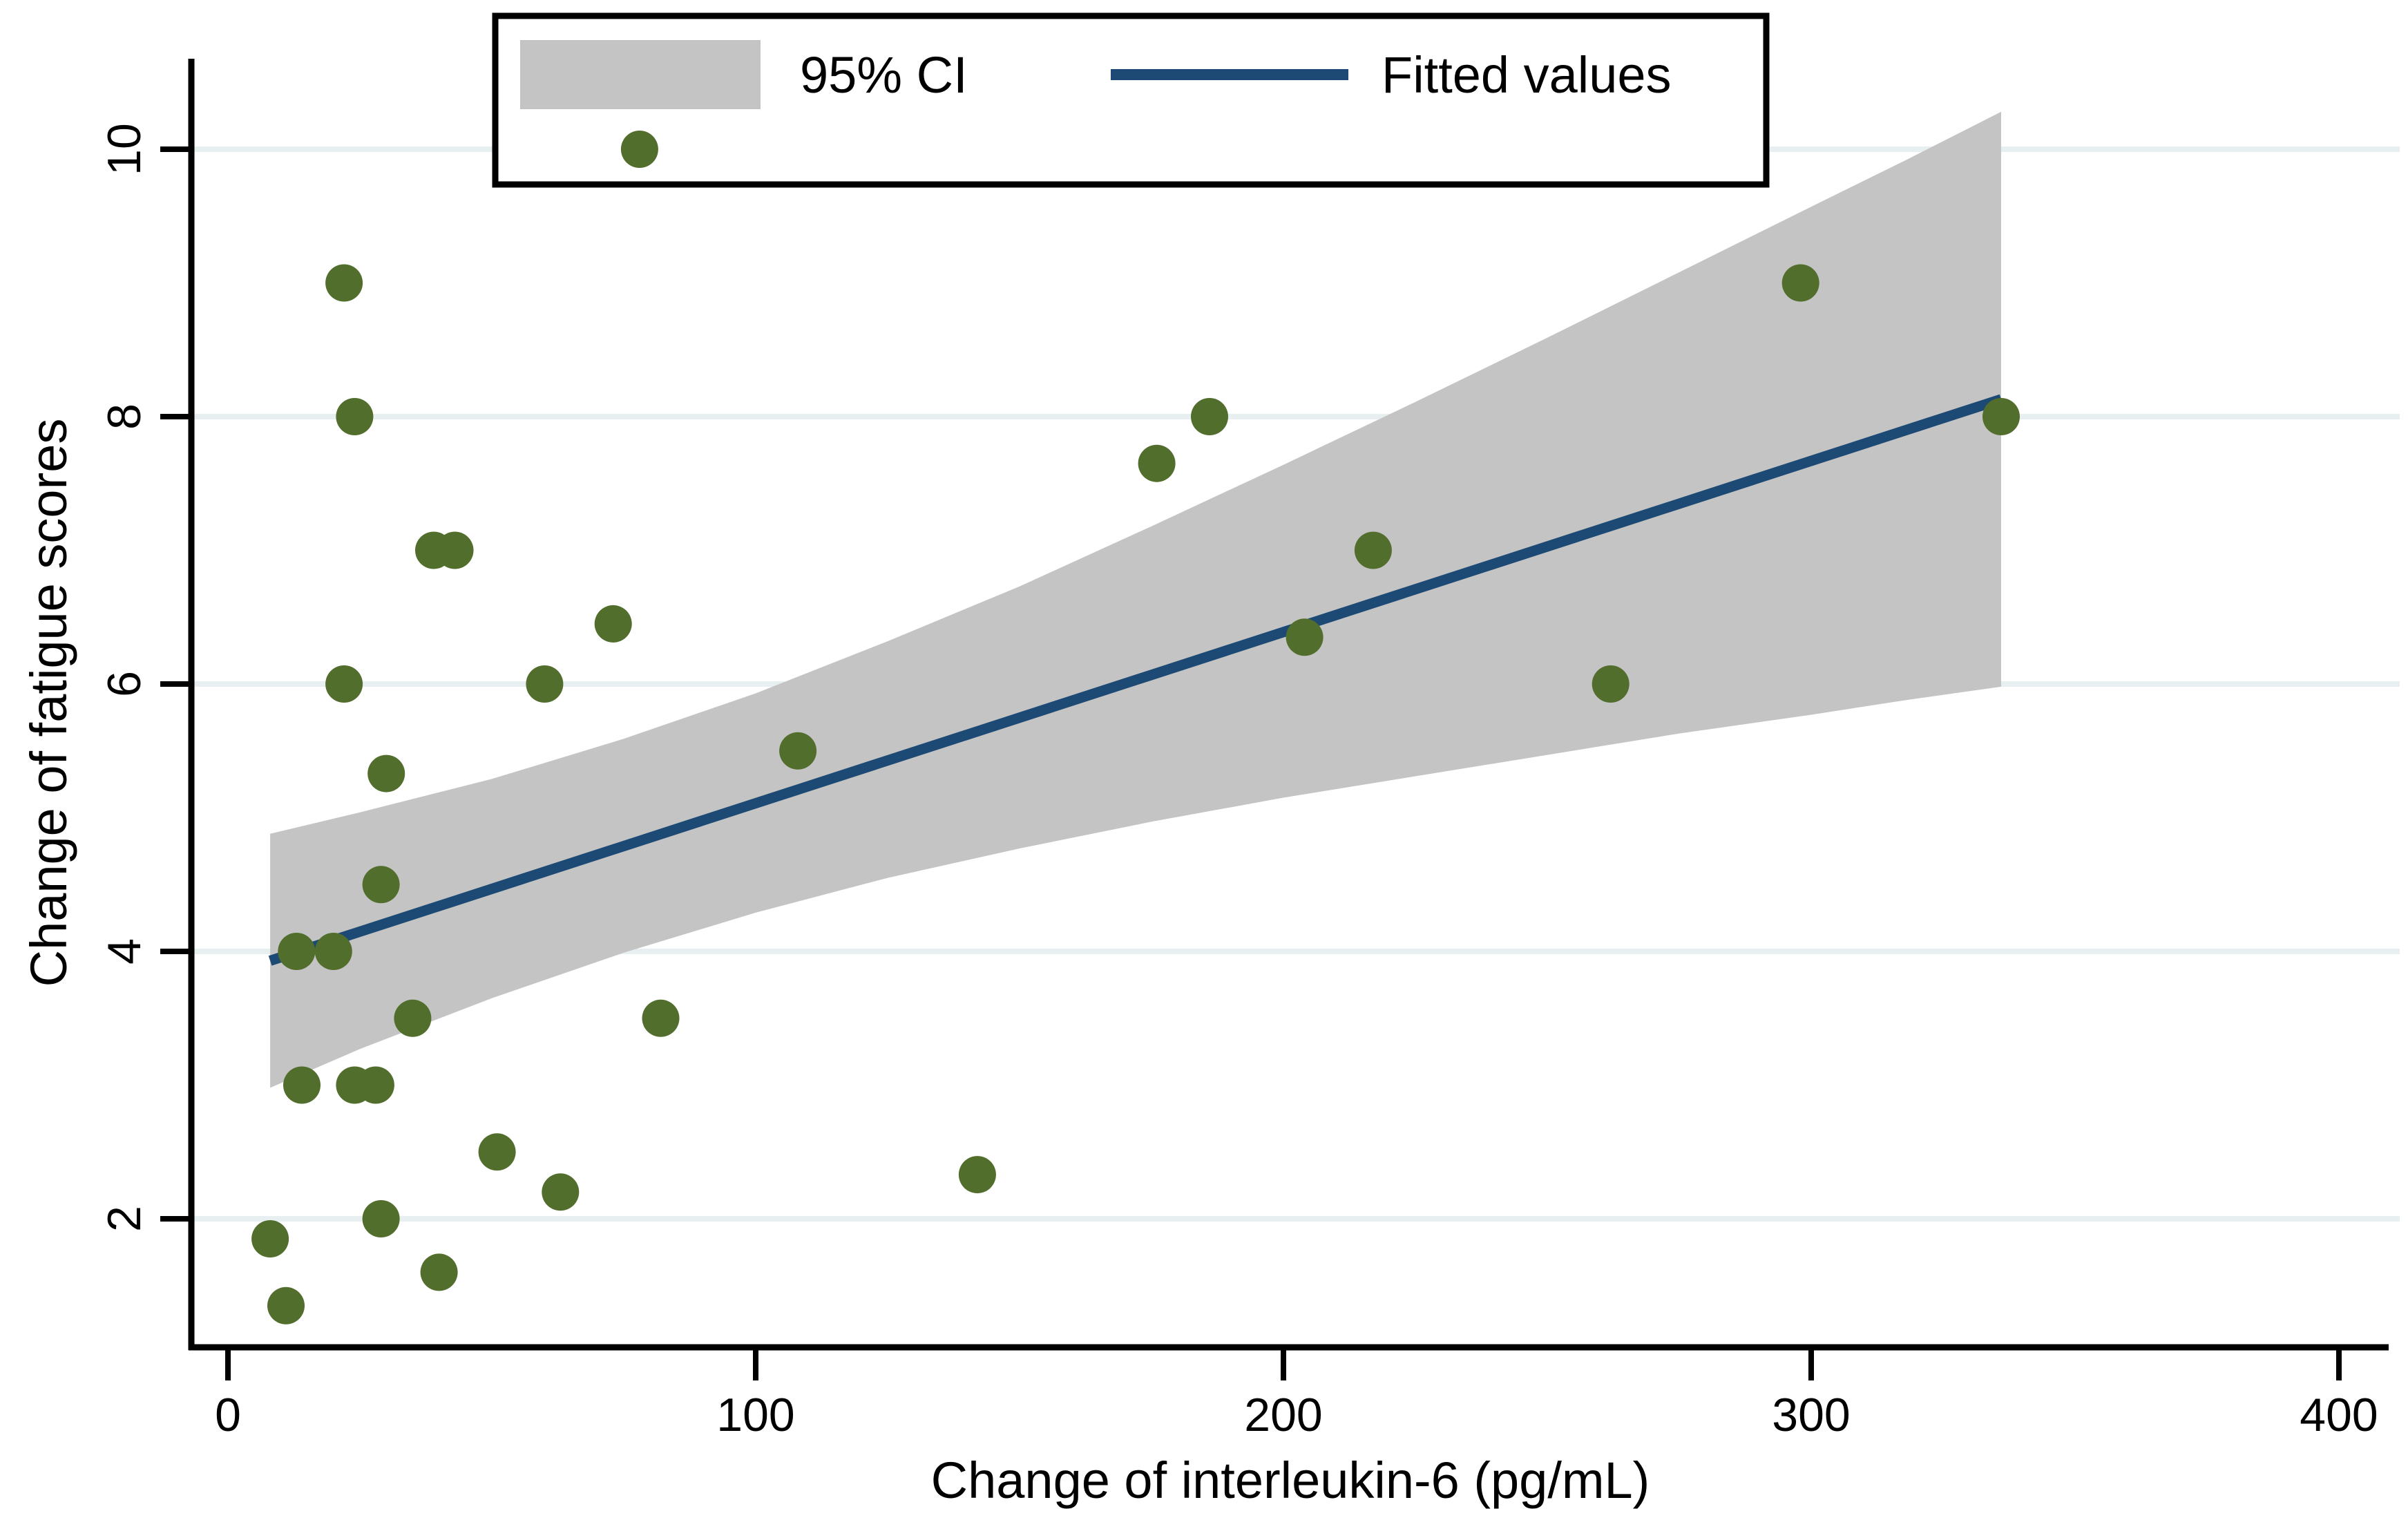 Image resolution: width=2408 pixels, height=1538 pixels. I want to click on y-tick-label-2: 2, so click(124, 1219).